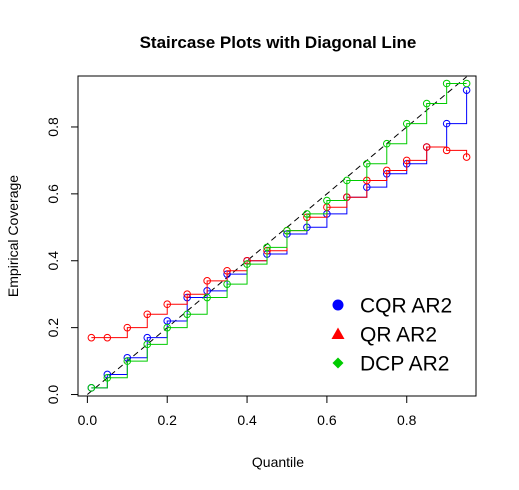 The image size is (519, 490). I want to click on x-tick-label: 0.8, so click(407, 420).